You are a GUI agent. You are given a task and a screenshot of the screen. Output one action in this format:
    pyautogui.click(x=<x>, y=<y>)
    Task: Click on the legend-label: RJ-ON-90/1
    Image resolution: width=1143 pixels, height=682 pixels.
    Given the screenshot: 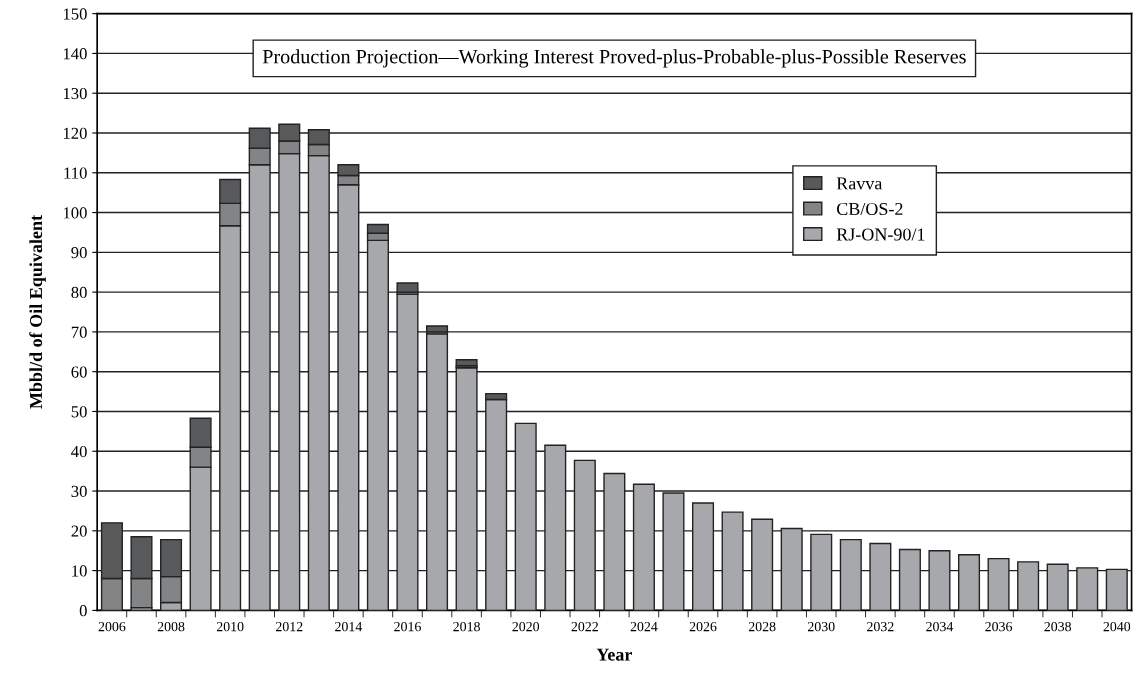 What is the action you would take?
    pyautogui.click(x=880, y=234)
    